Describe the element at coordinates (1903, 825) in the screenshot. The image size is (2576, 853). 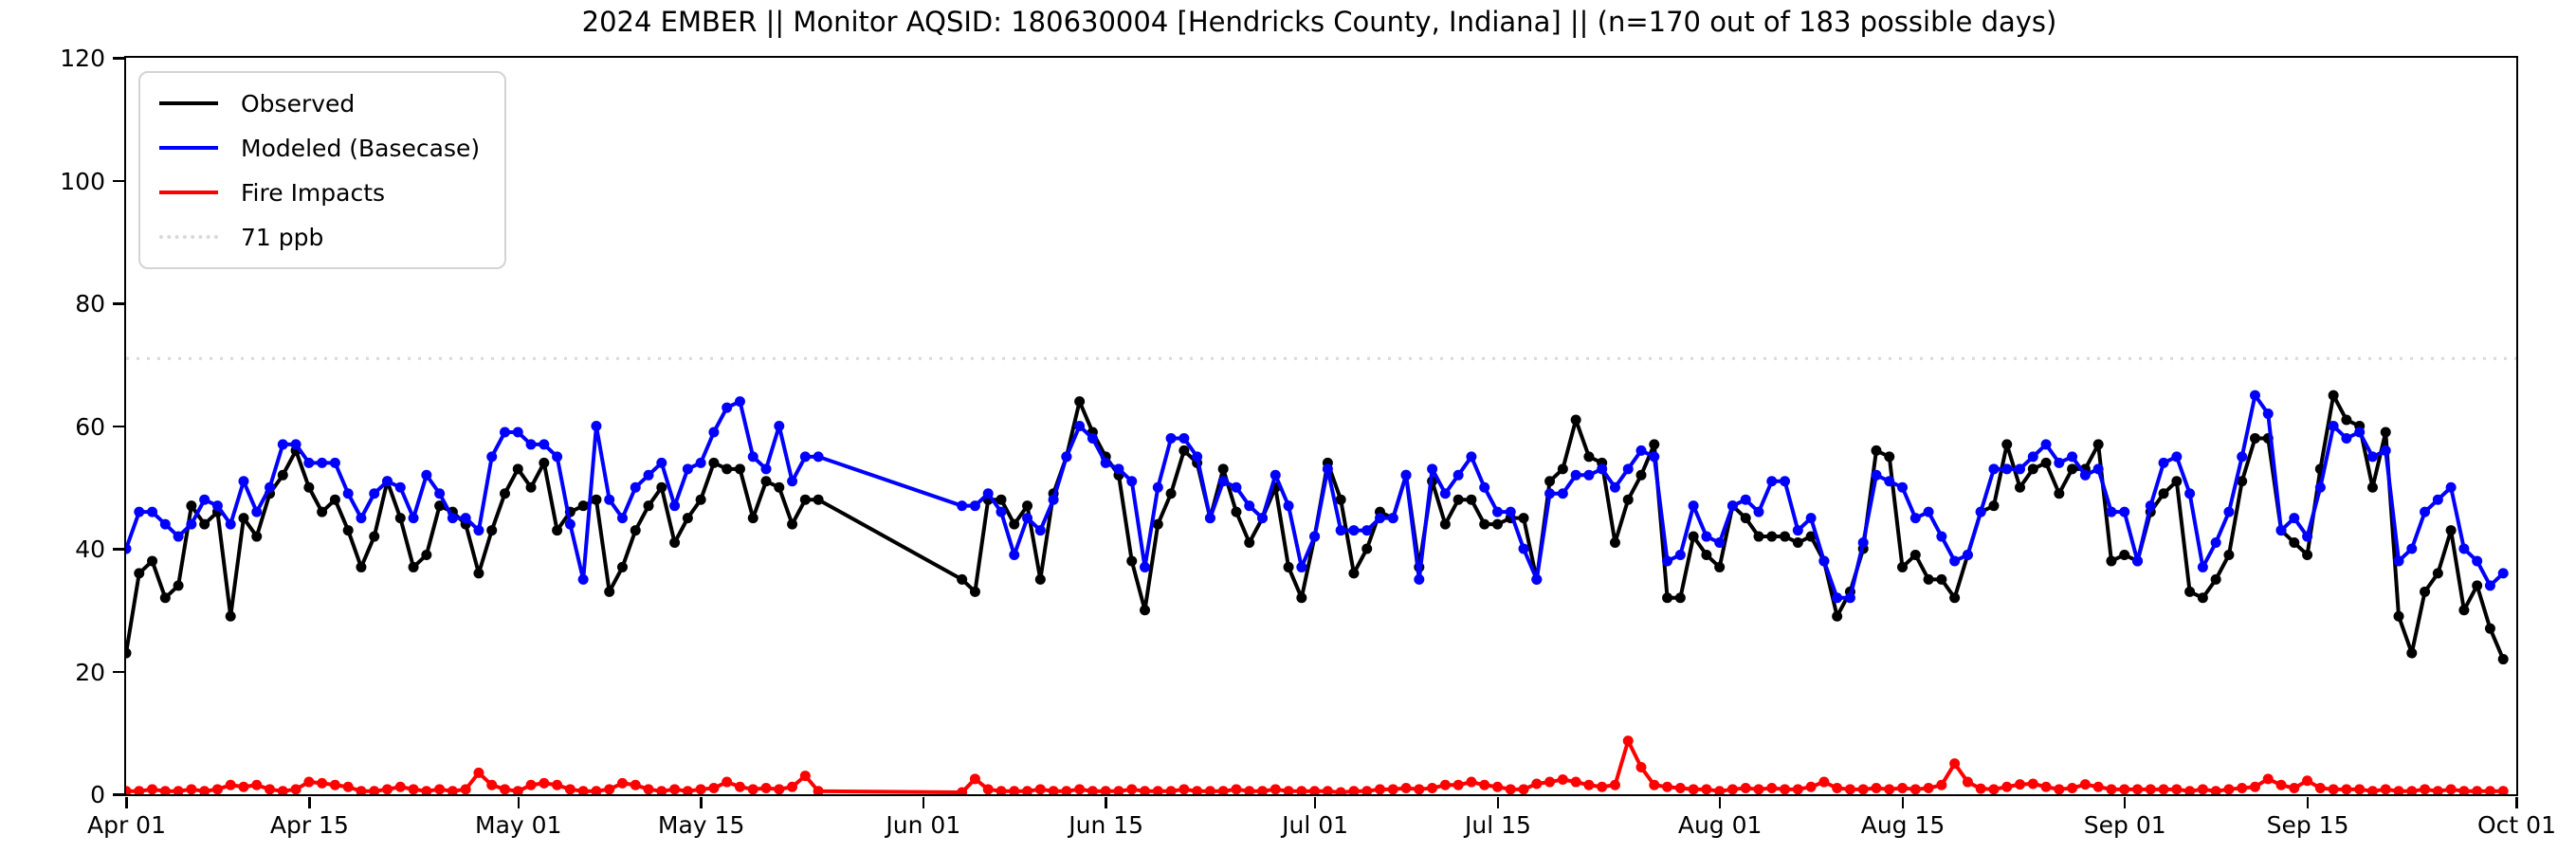
I see `x-tick-label: Aug 15` at that location.